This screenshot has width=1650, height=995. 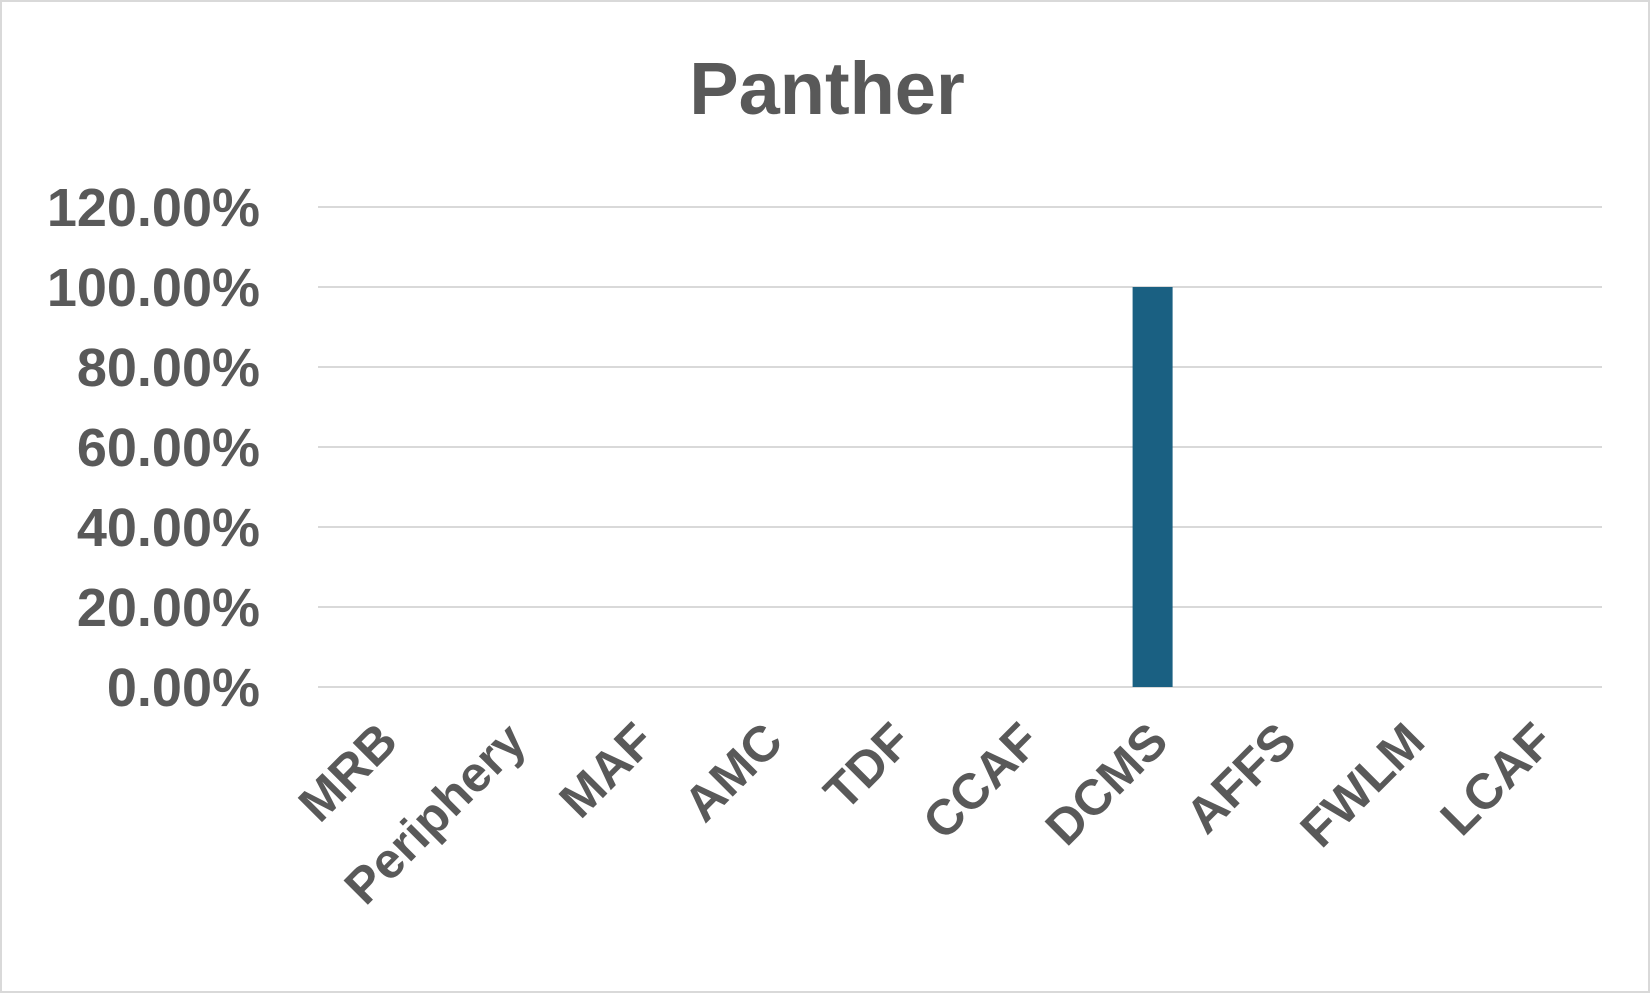 What do you see at coordinates (168, 608) in the screenshot?
I see `y-tick-label: 20.00%` at bounding box center [168, 608].